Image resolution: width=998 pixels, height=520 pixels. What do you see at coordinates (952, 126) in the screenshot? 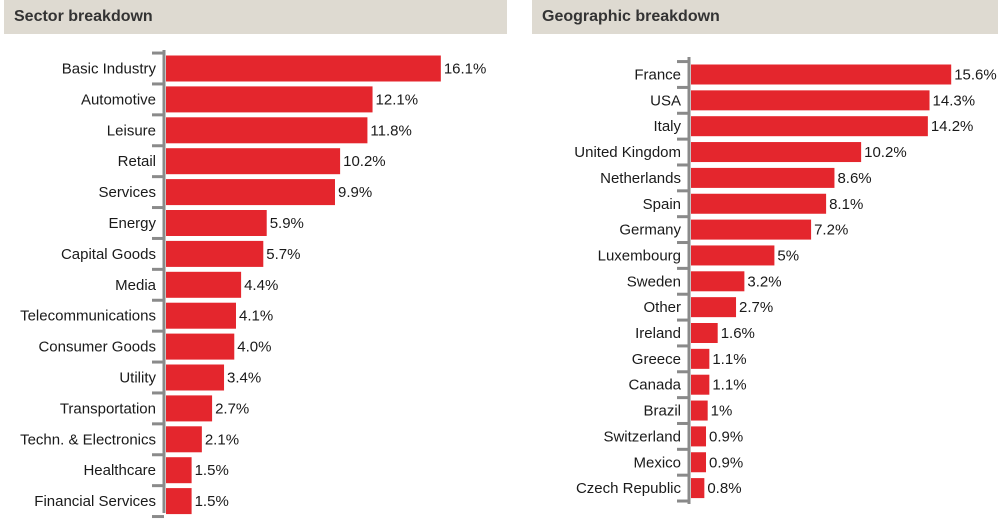
I see `geo-value-label: 14.2%` at bounding box center [952, 126].